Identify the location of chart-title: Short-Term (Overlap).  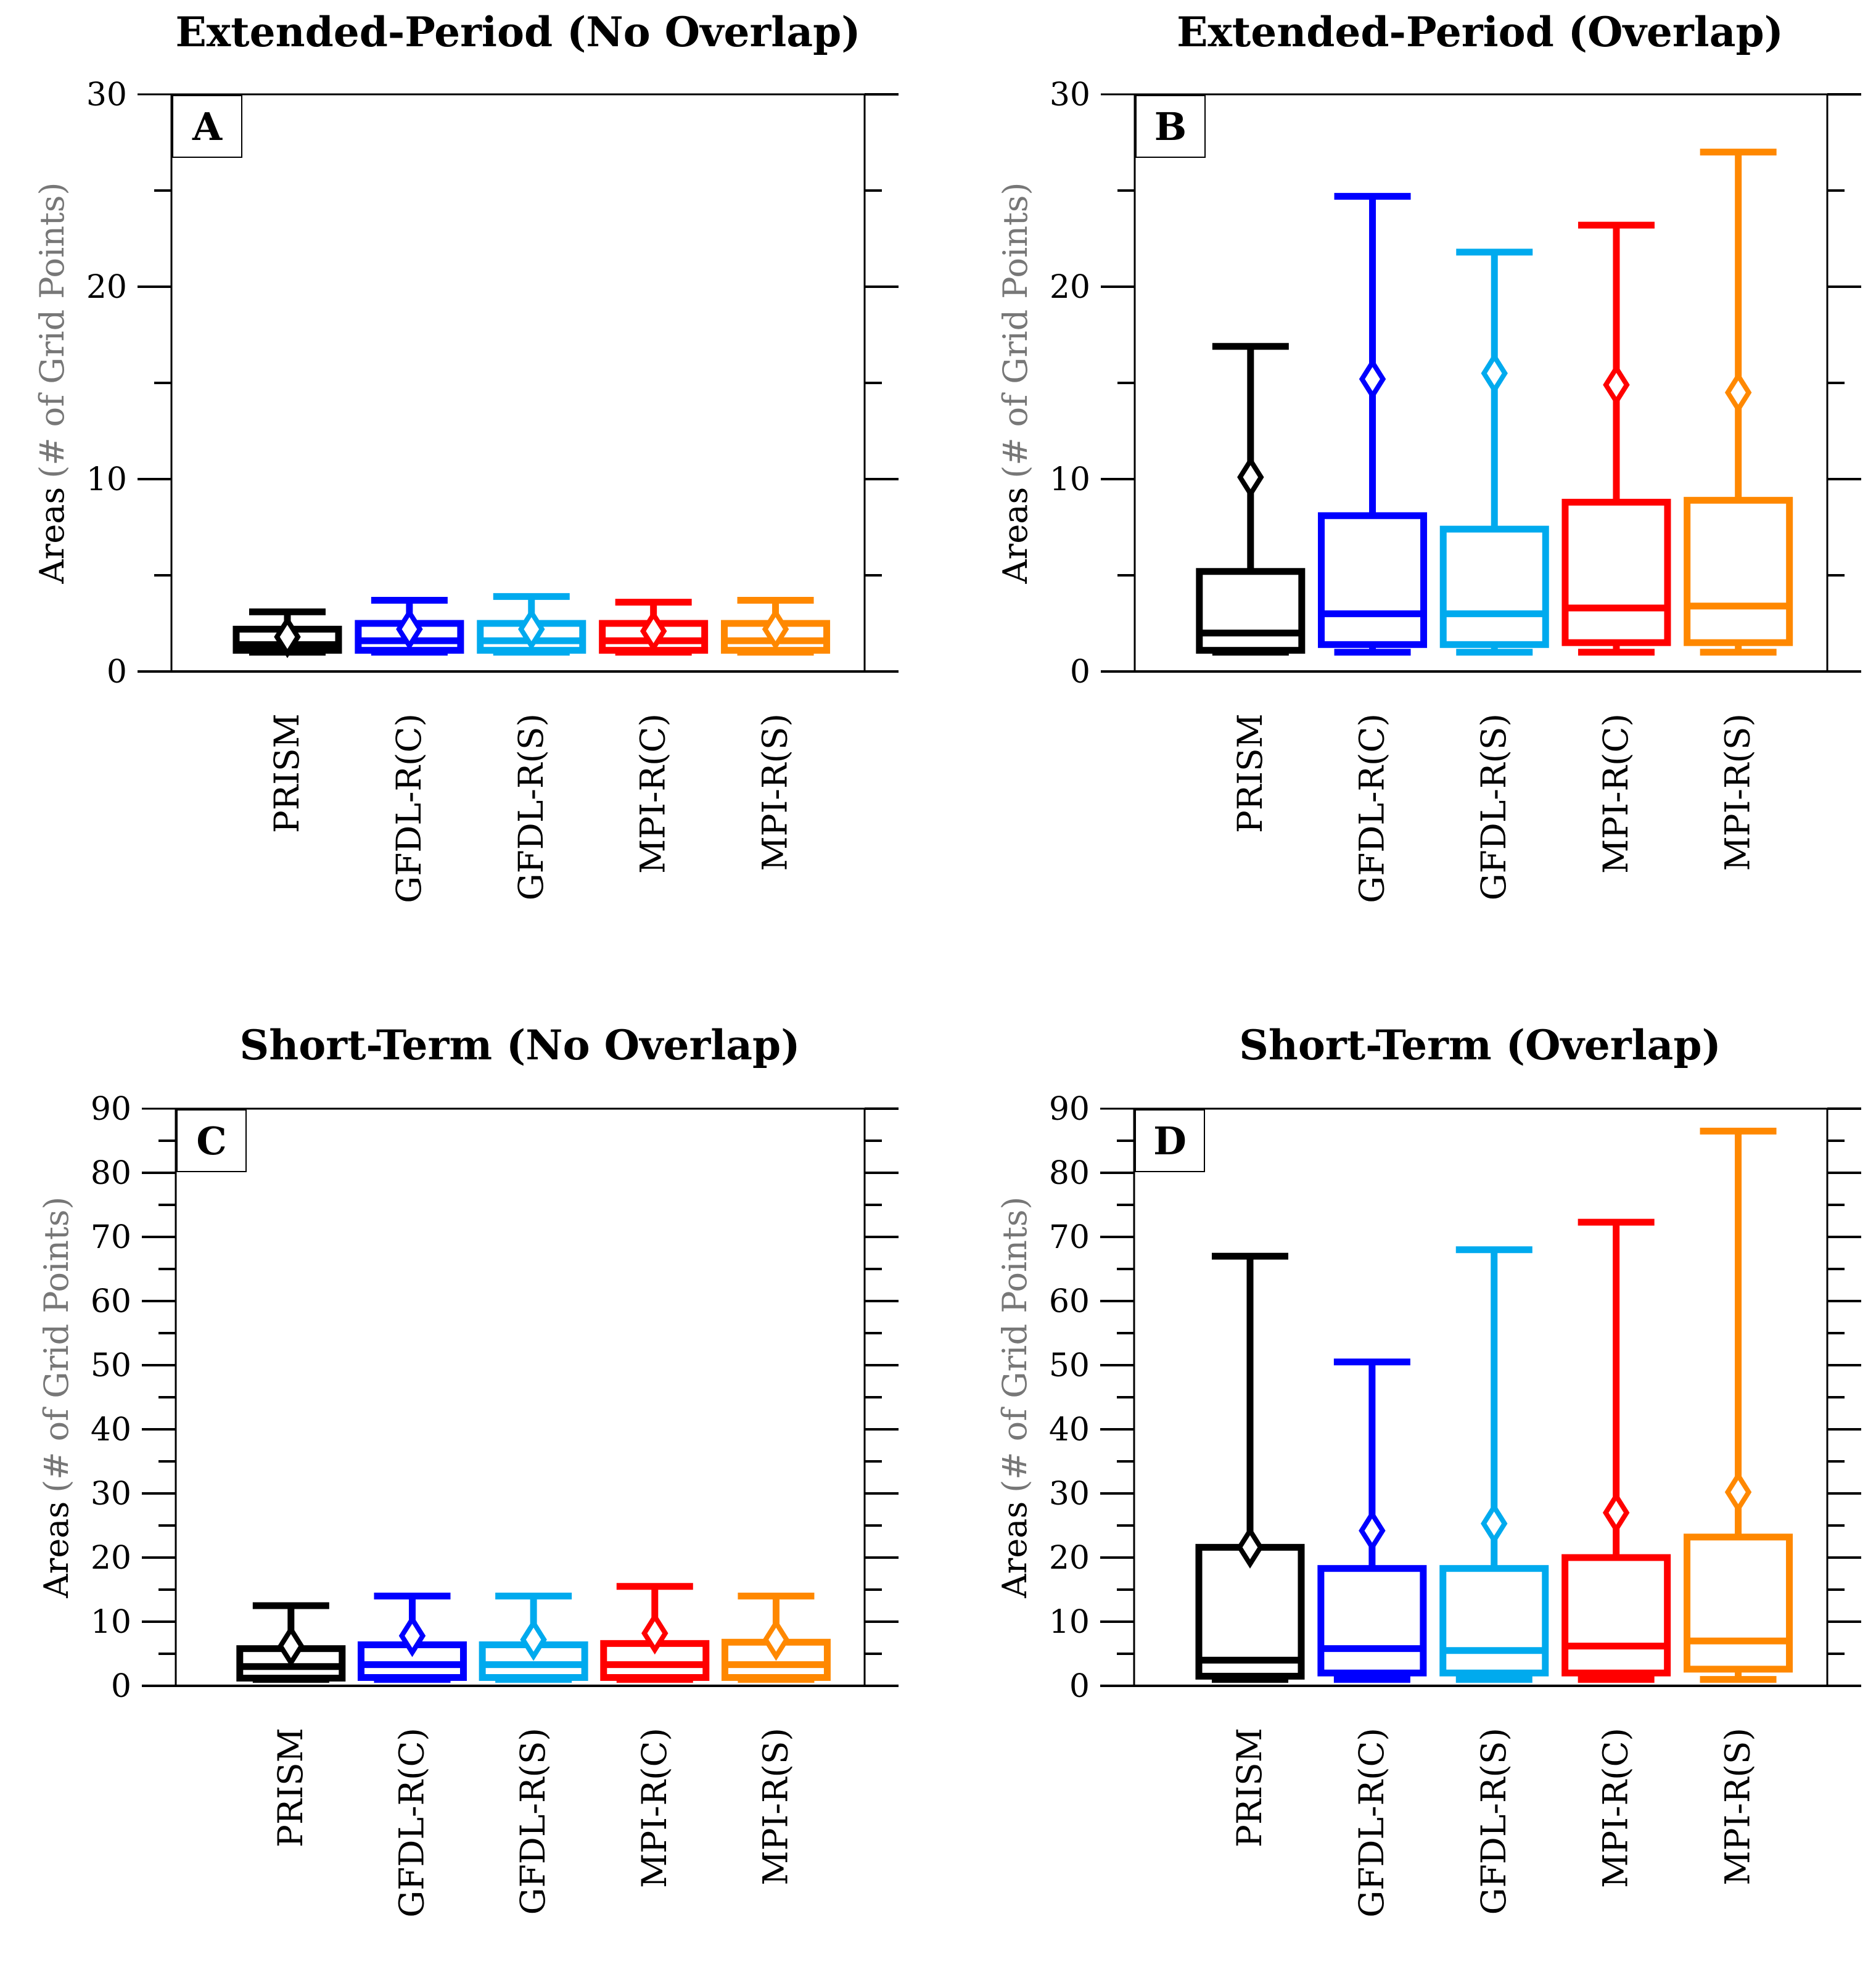
(1480, 1045).